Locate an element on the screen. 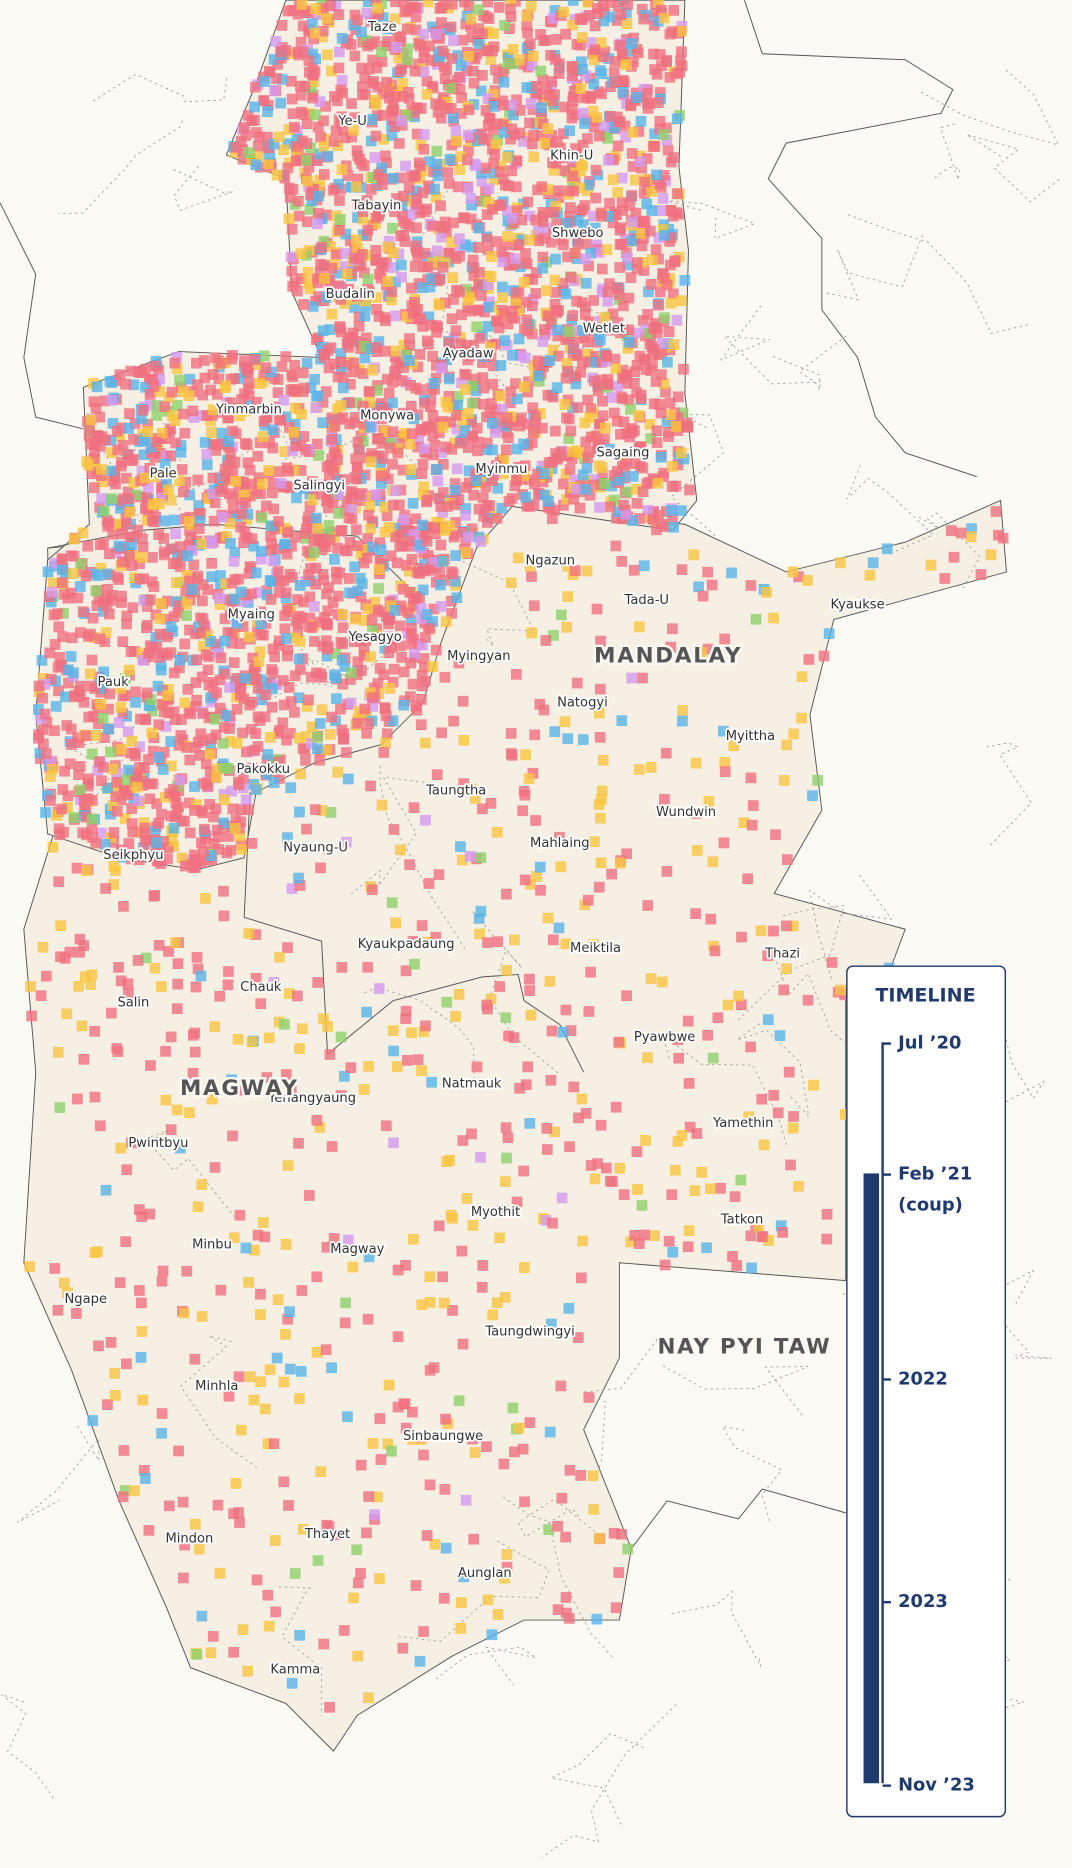 The height and width of the screenshot is (1868, 1072). town-label: Chauk is located at coordinates (261, 987).